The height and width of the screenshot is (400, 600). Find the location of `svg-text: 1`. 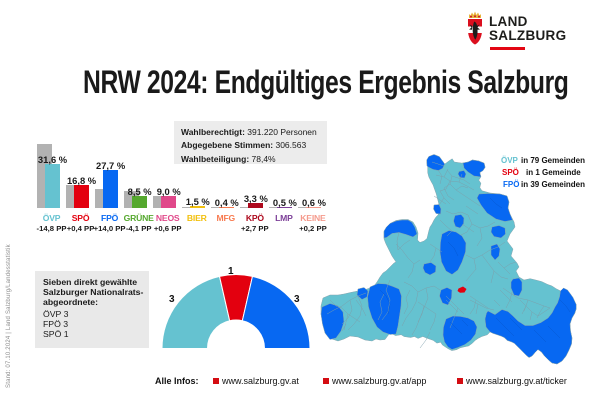

svg-text: 1 is located at coordinates (231, 271).